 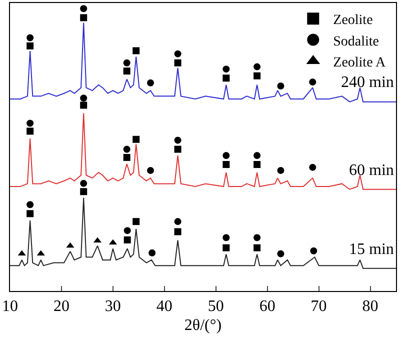 What do you see at coordinates (371, 249) in the screenshot?
I see `series-label: 15 min` at bounding box center [371, 249].